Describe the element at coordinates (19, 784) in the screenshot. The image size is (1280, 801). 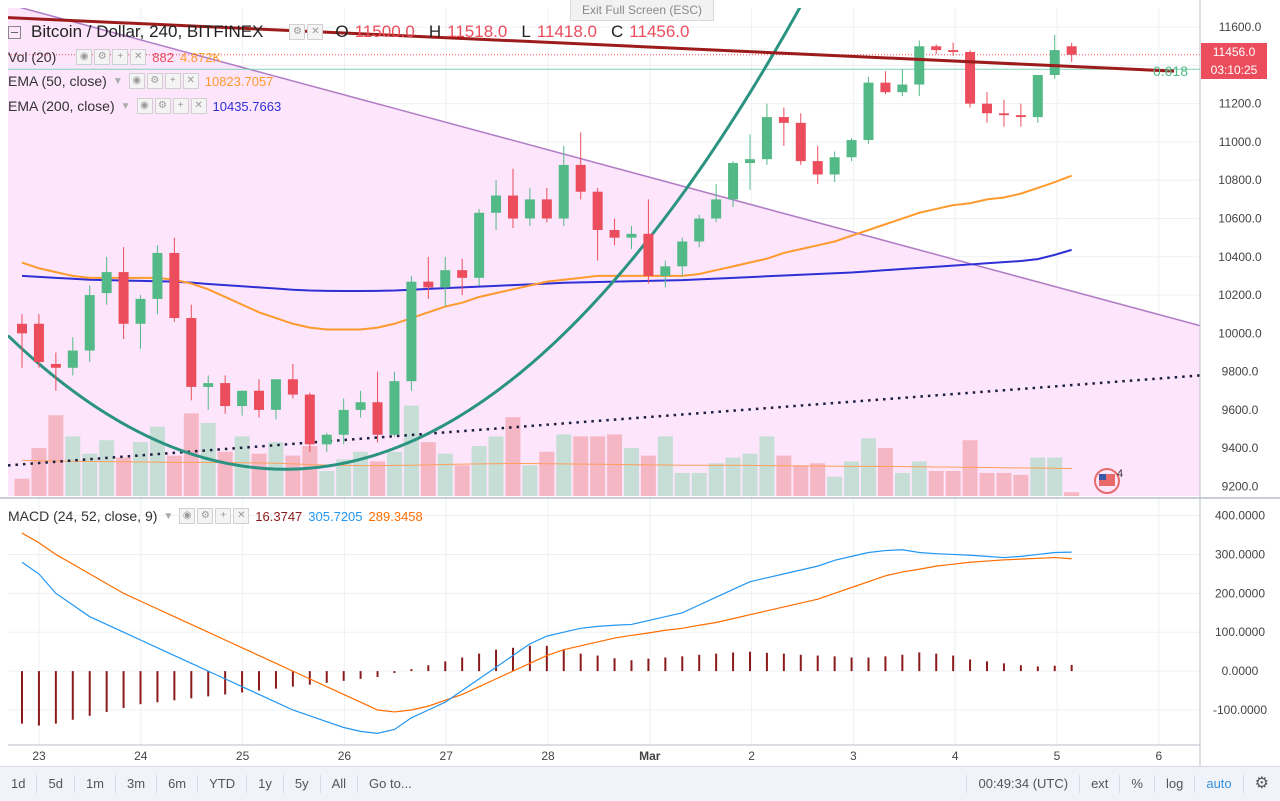
I see `range-1d: 1d` at that location.